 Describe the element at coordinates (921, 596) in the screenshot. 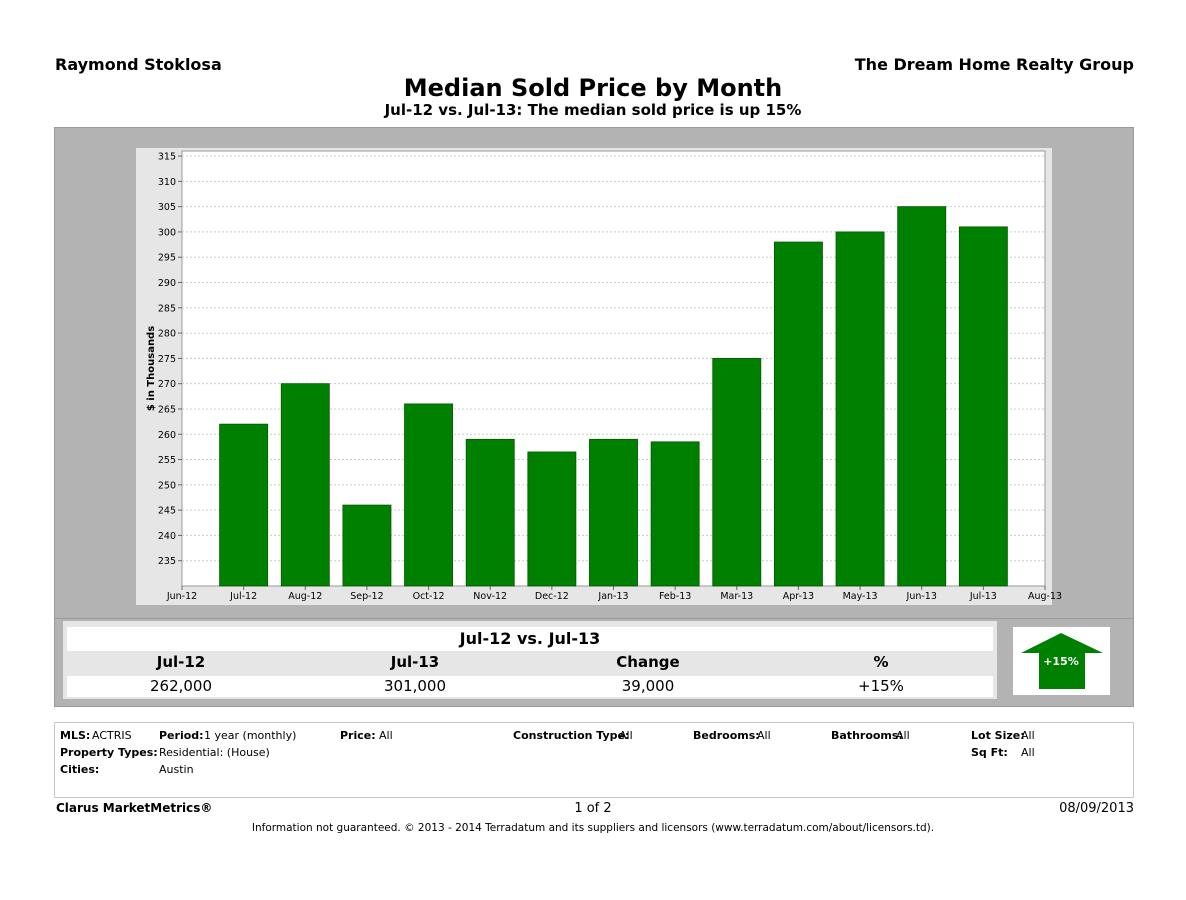

I see `x-tick-label: Jun-13` at that location.